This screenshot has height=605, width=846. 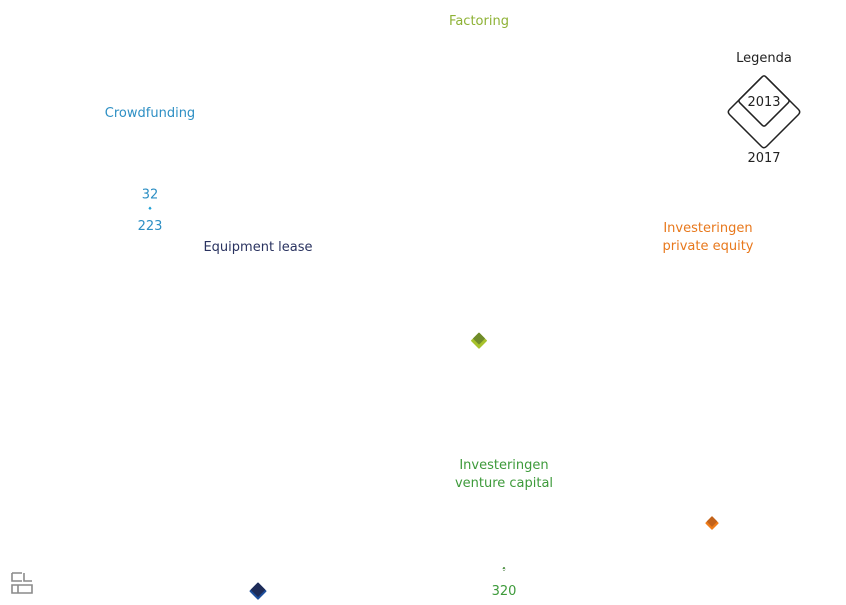 What do you see at coordinates (478, 313) in the screenshot?
I see `value-2013-factoring: 2 910` at bounding box center [478, 313].